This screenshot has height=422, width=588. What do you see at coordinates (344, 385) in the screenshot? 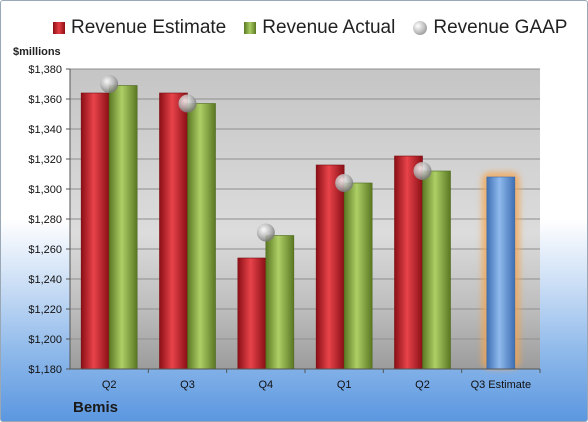
I see `x-tick-label: Q1` at bounding box center [344, 385].